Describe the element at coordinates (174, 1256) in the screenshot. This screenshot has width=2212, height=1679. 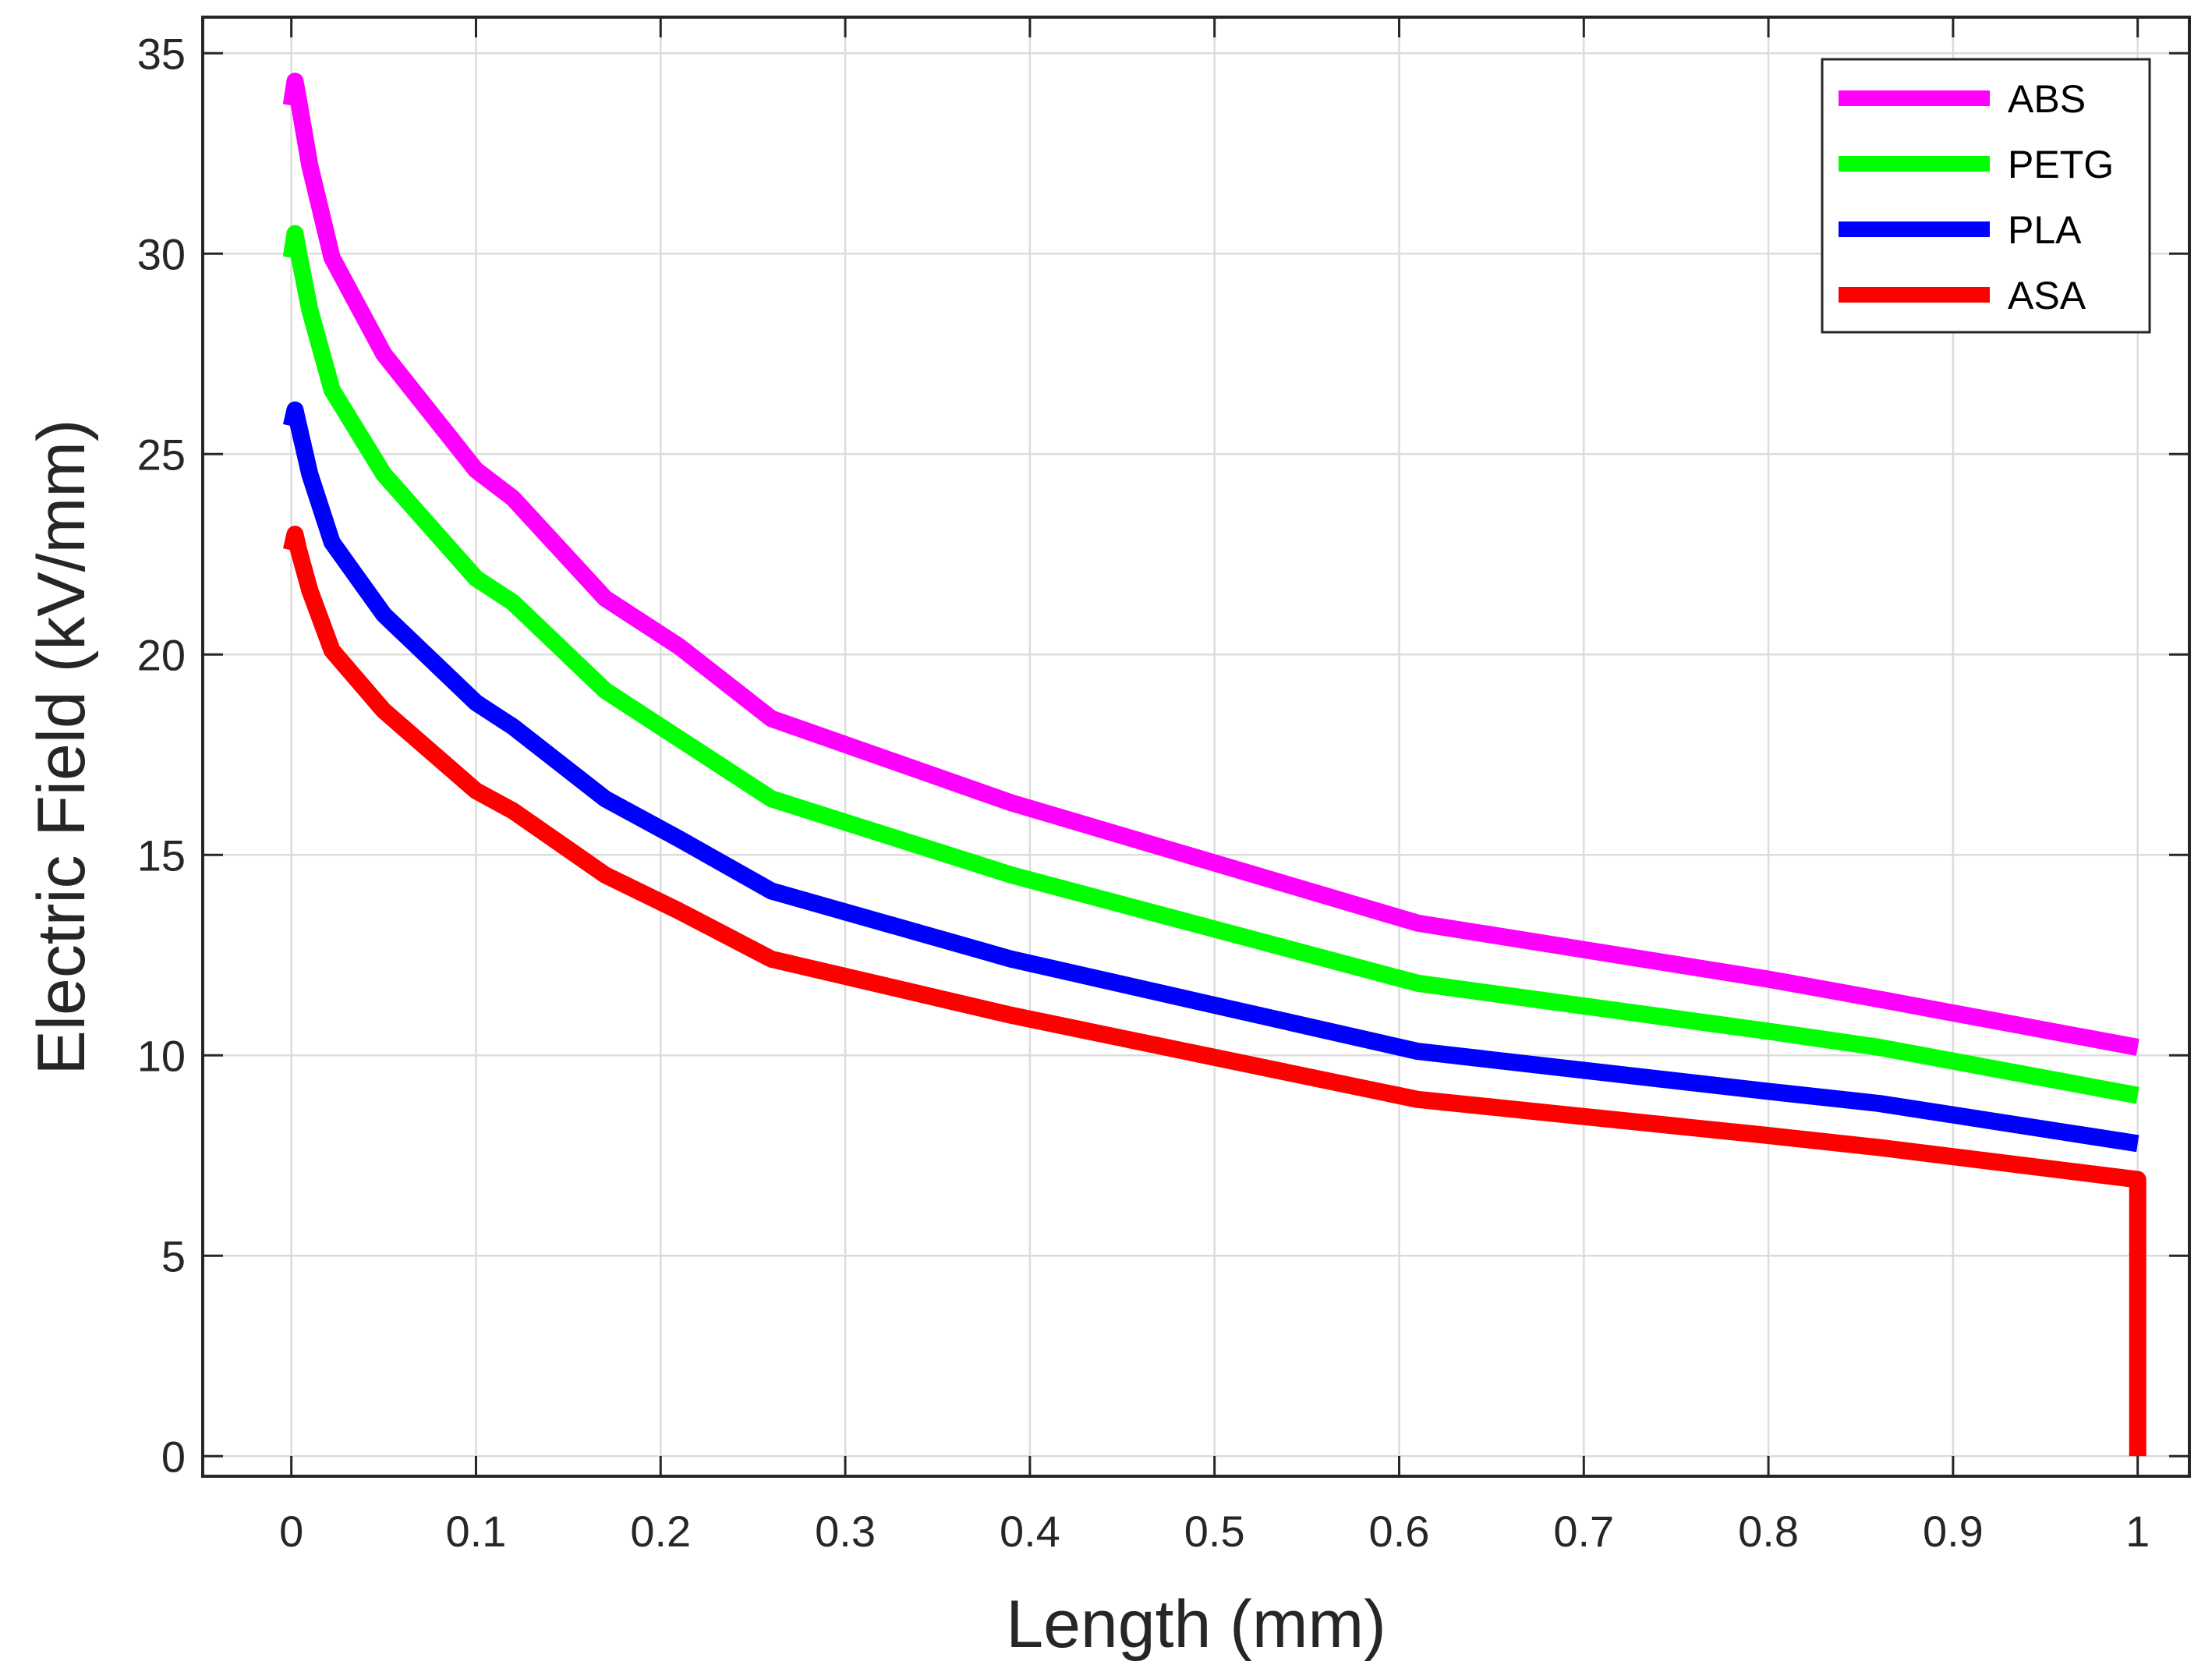
I see `y-tick-label: 5` at that location.